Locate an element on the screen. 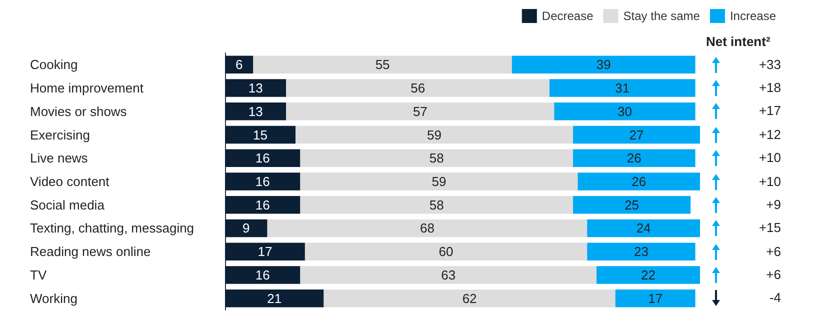  y-tick-label: Texting, chatting, messaging is located at coordinates (112, 228).